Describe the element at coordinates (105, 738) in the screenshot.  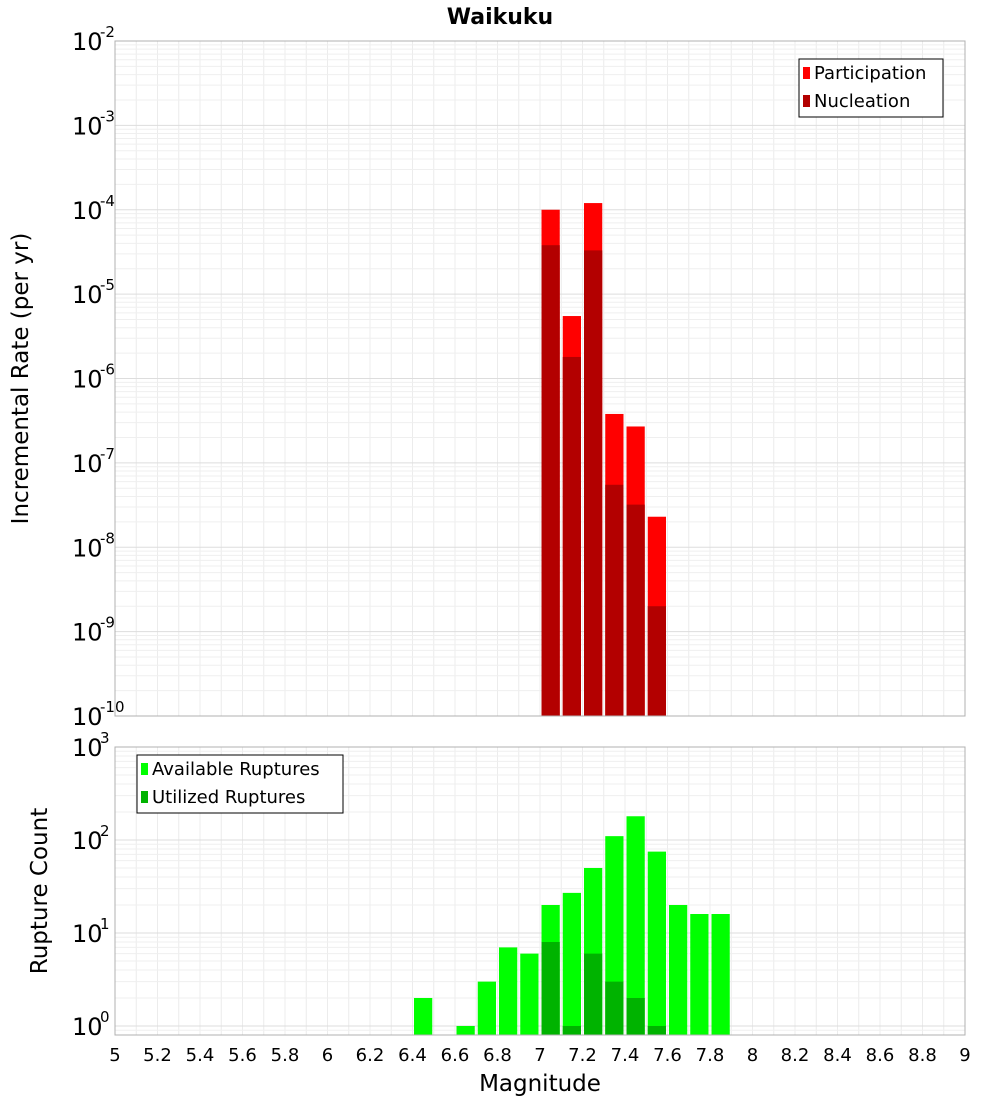
I see `y-tick-exponent: 3` at that location.